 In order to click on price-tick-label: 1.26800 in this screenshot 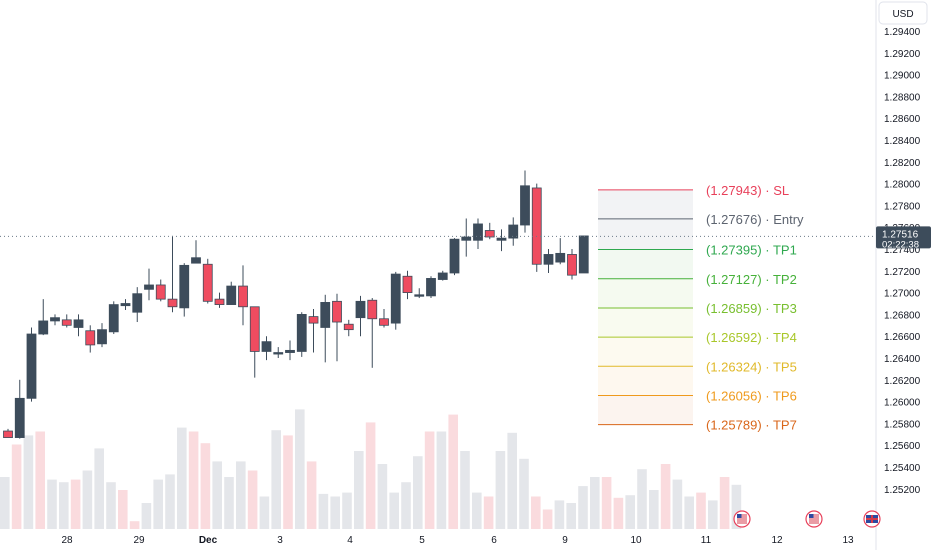, I will do `click(902, 315)`.